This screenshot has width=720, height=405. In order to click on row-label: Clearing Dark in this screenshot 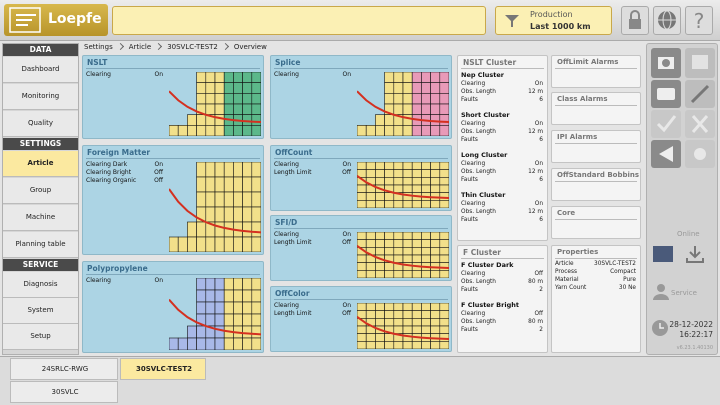, I will do `click(107, 164)`.